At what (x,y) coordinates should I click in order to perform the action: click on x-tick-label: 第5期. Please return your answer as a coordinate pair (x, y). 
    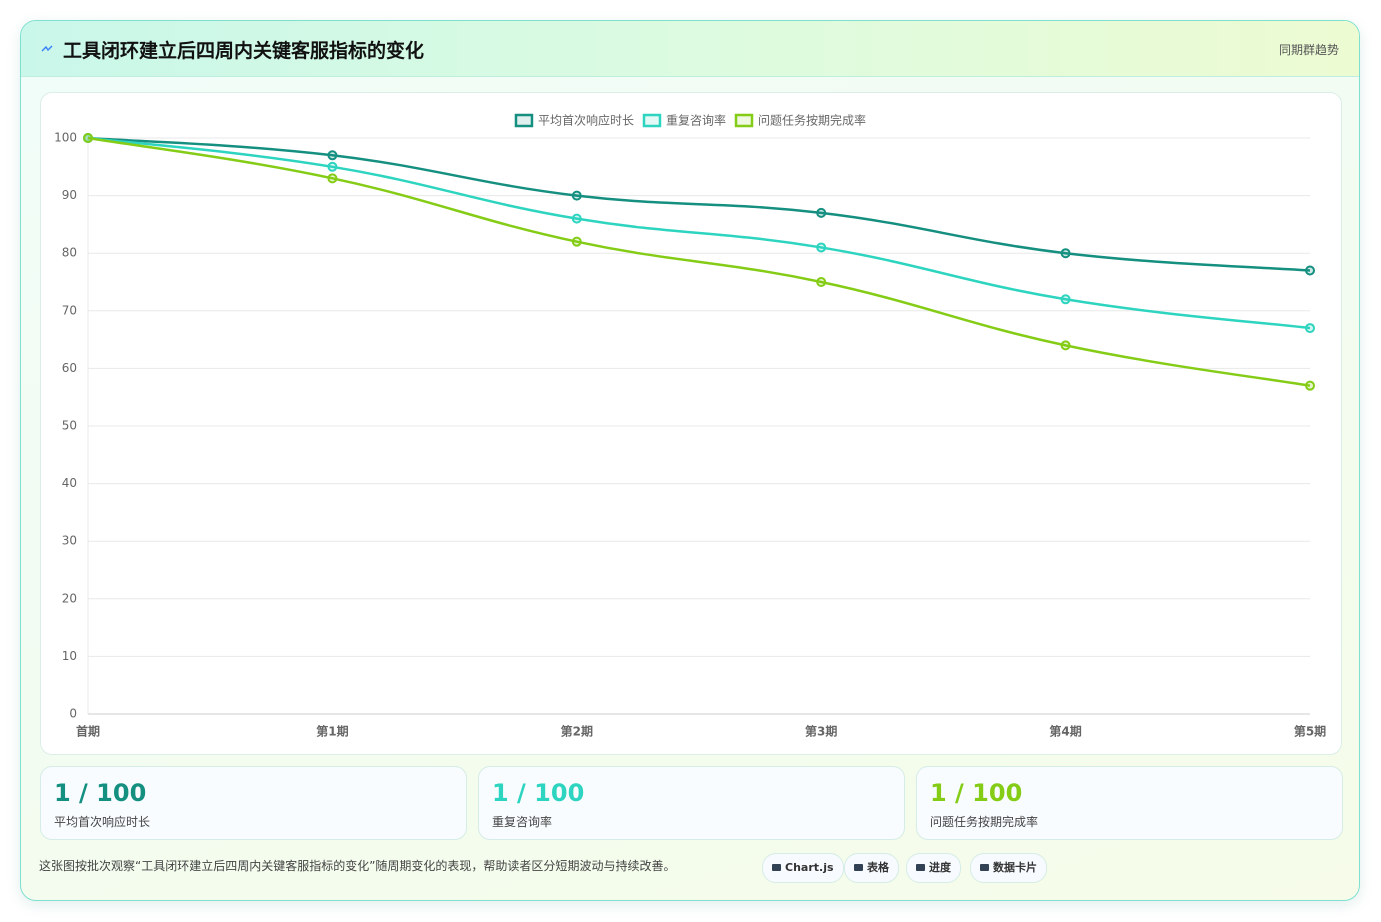
    Looking at the image, I should click on (1310, 731).